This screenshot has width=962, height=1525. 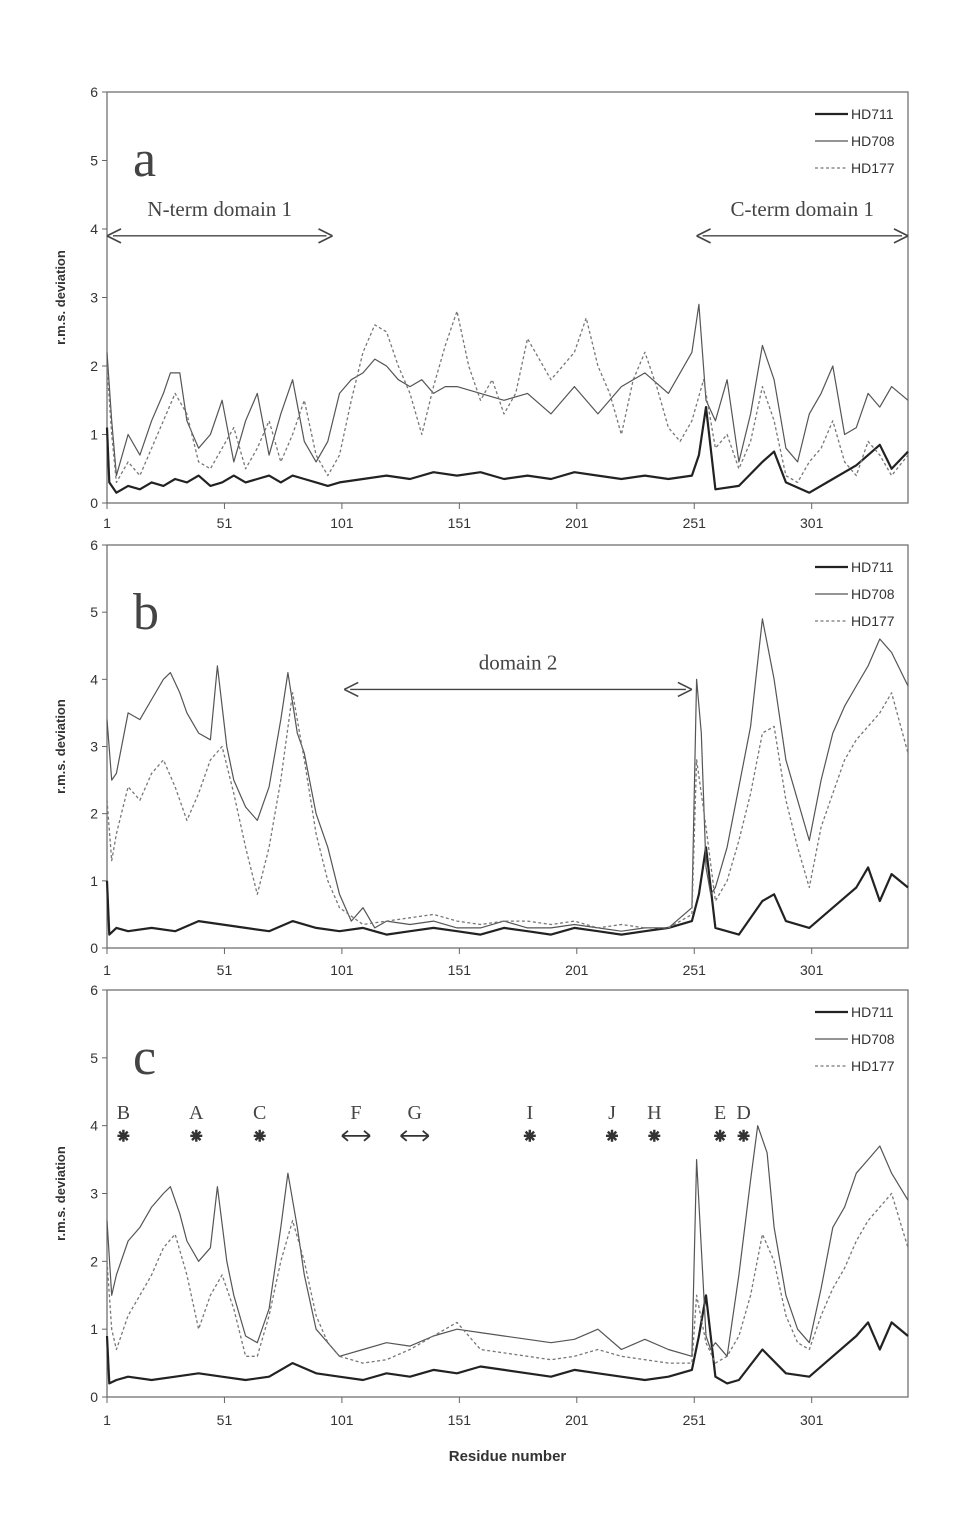 I want to click on marker-label-i: I, so click(x=529, y=1113).